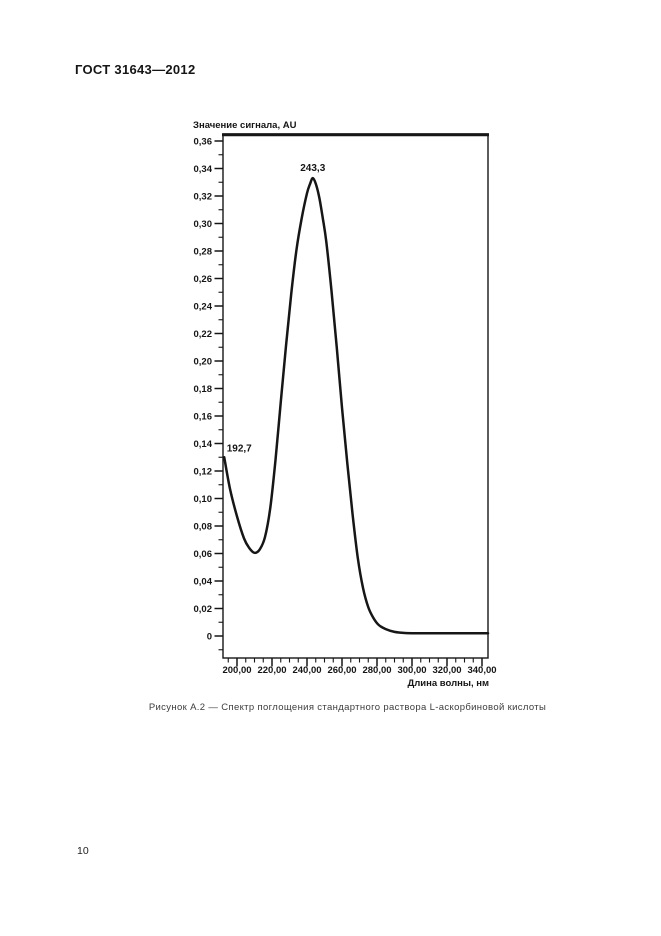 The image size is (661, 936). Describe the element at coordinates (481, 670) in the screenshot. I see `x-tick-label: 340,00` at that location.